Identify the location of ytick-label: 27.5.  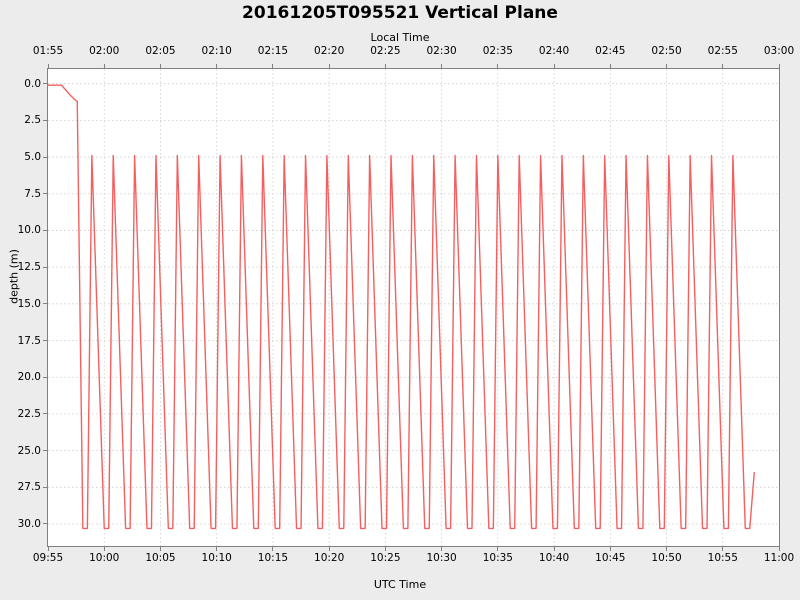
(29, 487).